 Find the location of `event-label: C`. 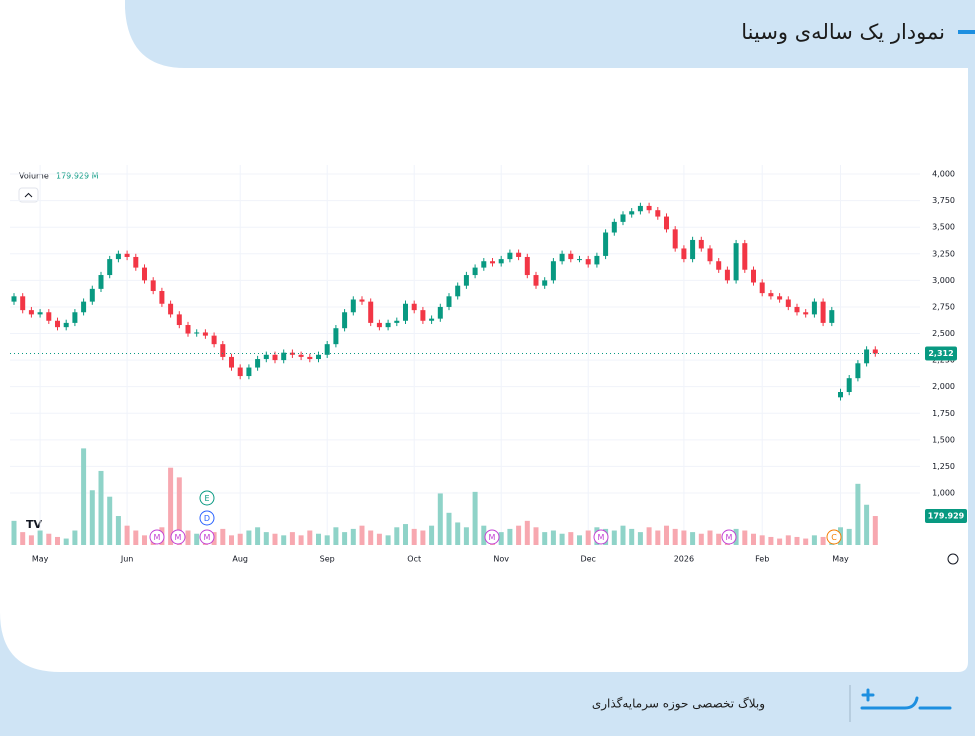

event-label: C is located at coordinates (834, 537).